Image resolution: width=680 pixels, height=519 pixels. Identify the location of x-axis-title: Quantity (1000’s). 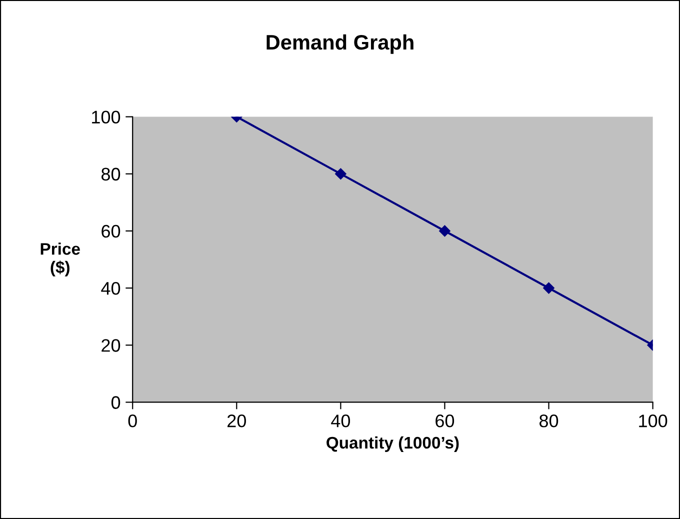
(392, 444).